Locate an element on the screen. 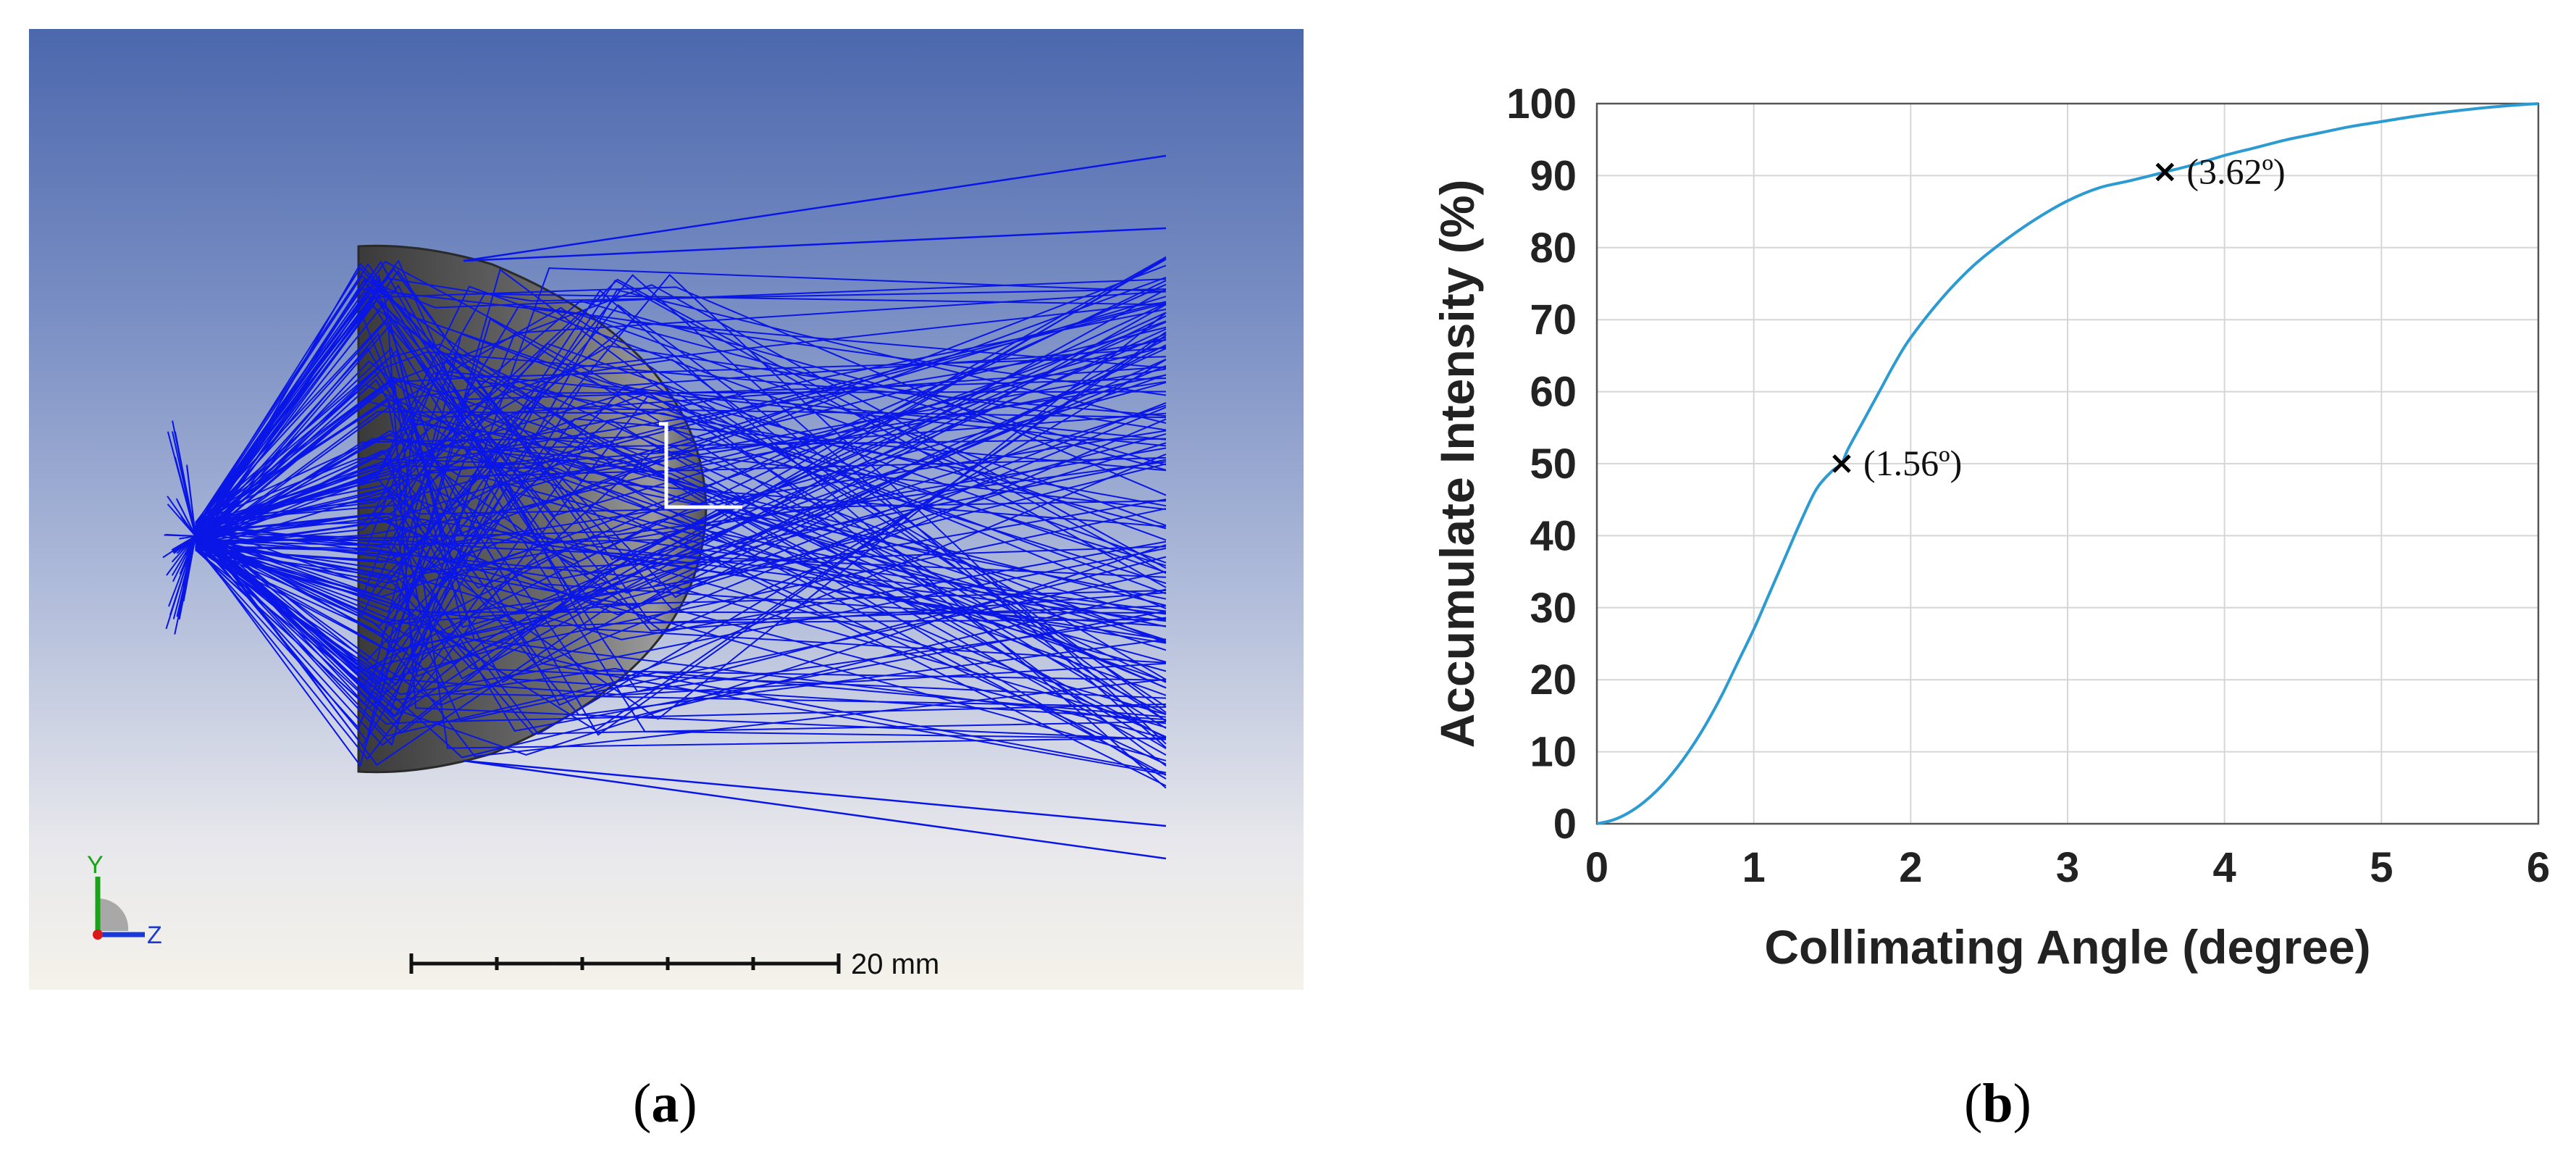 This screenshot has height=1165, width=2576. caption-a: (a) is located at coordinates (665, 1103).